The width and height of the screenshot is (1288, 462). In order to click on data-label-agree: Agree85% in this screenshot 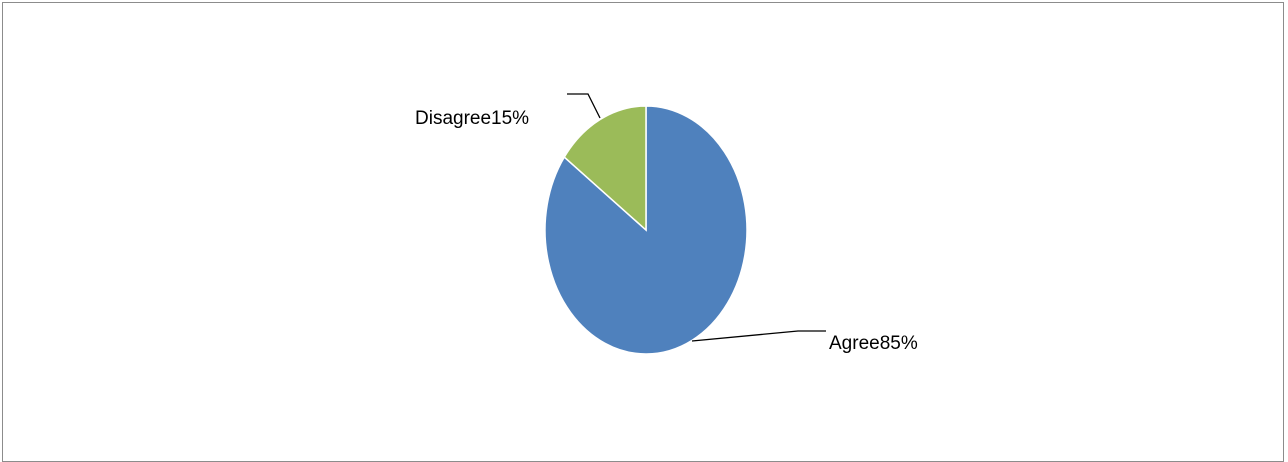, I will do `click(873, 343)`.